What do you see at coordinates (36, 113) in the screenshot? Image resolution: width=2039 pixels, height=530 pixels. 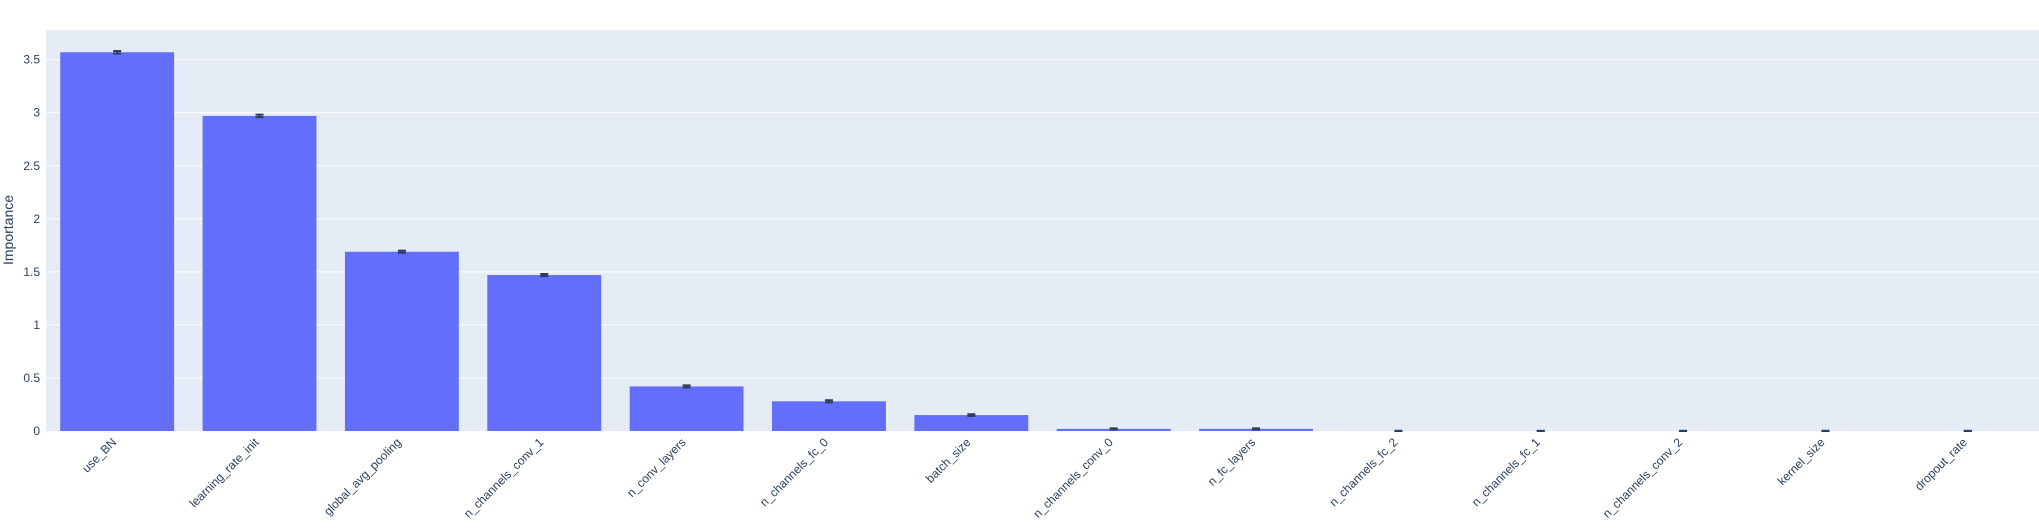 I see `y-tick-label: 3` at bounding box center [36, 113].